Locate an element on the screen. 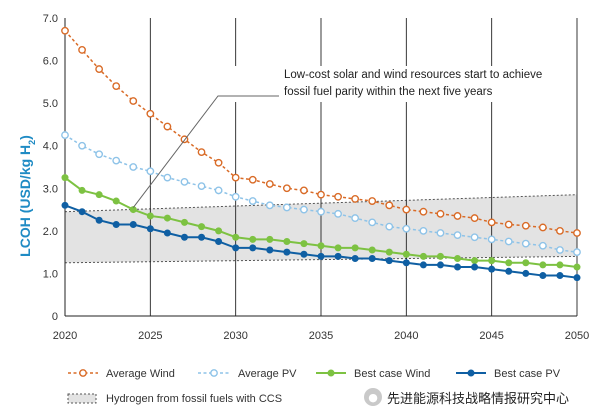  point-average-pv-2024 is located at coordinates (133, 167).